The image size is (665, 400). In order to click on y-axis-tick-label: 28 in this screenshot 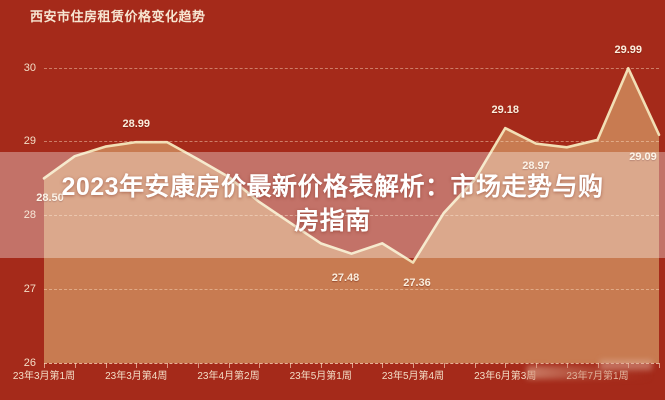, I will do `click(29, 215)`.